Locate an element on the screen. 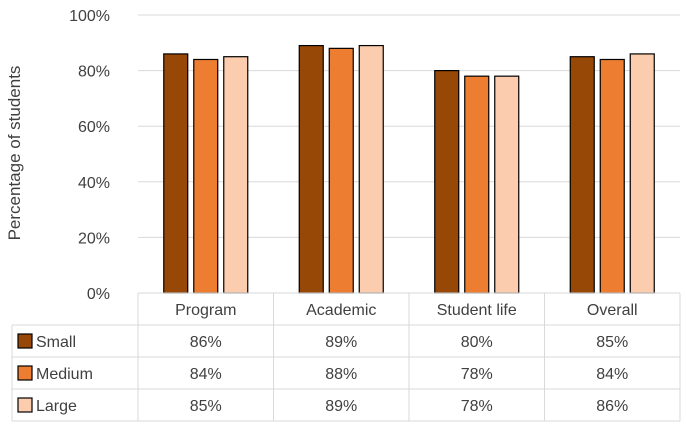  category-label: Overall is located at coordinates (612, 310).